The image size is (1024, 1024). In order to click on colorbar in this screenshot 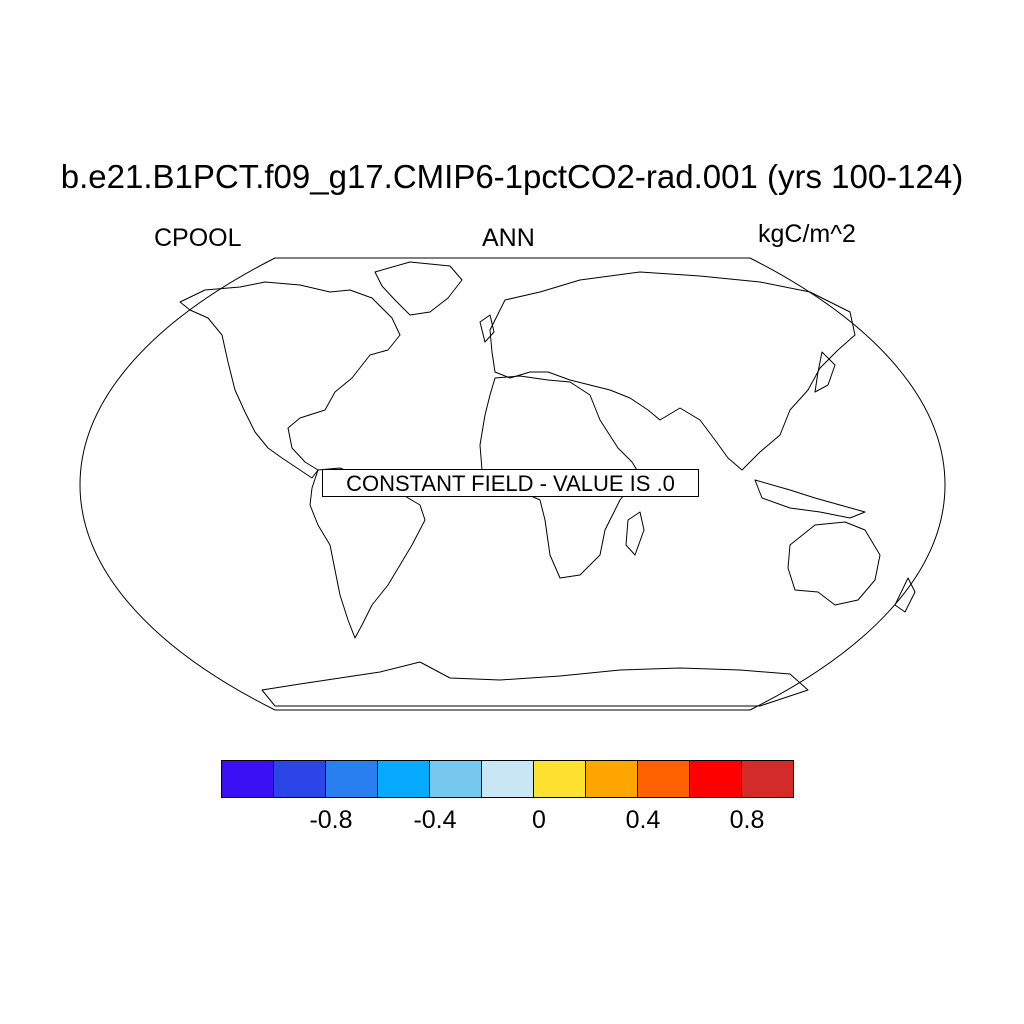, I will do `click(507, 779)`.